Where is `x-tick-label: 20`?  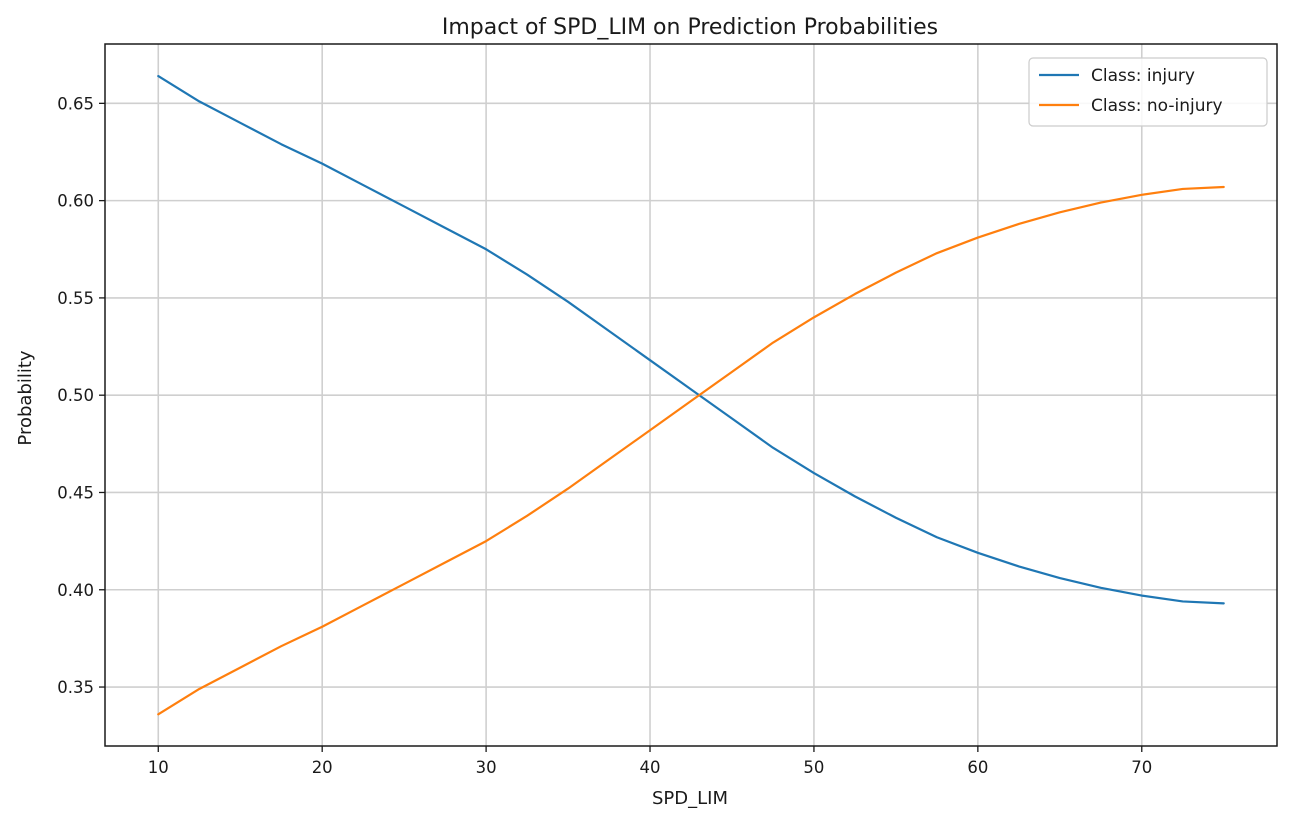 x-tick-label: 20 is located at coordinates (322, 767).